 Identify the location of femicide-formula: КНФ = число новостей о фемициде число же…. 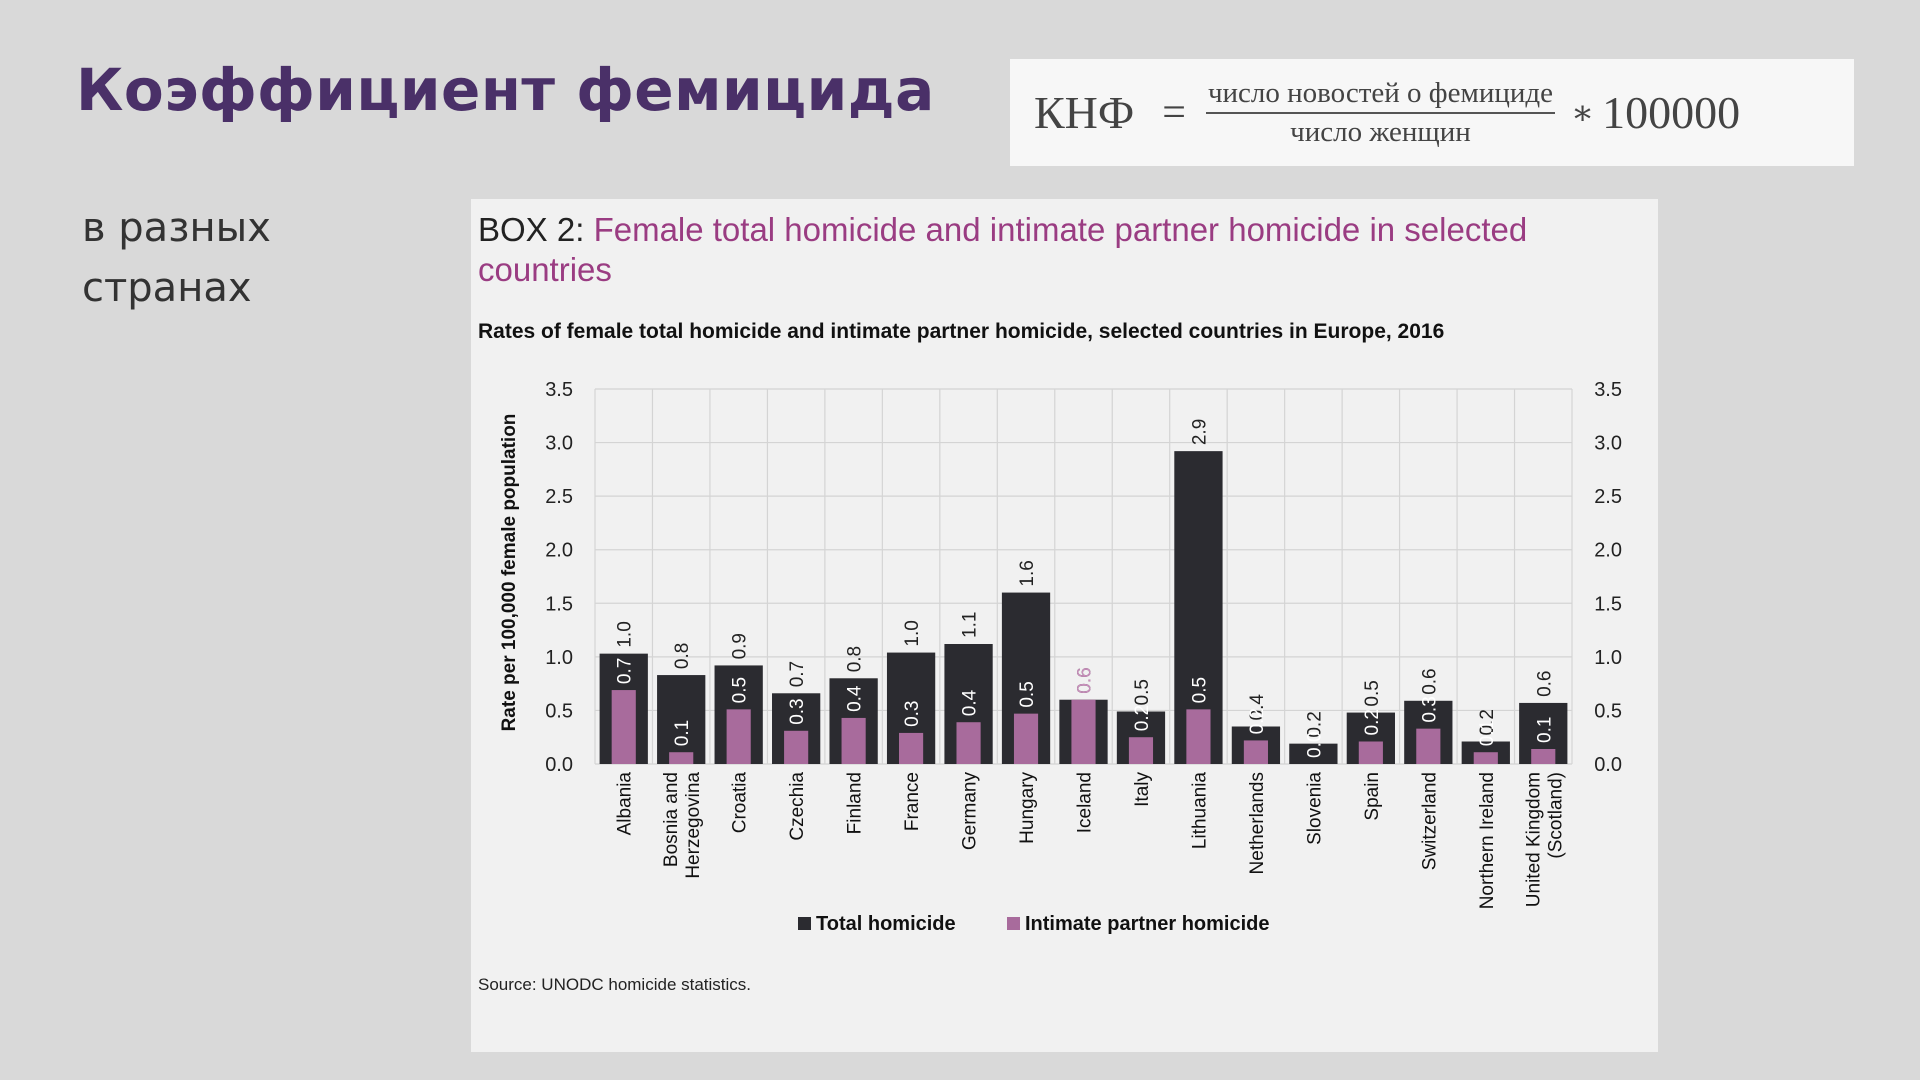
(1432, 112).